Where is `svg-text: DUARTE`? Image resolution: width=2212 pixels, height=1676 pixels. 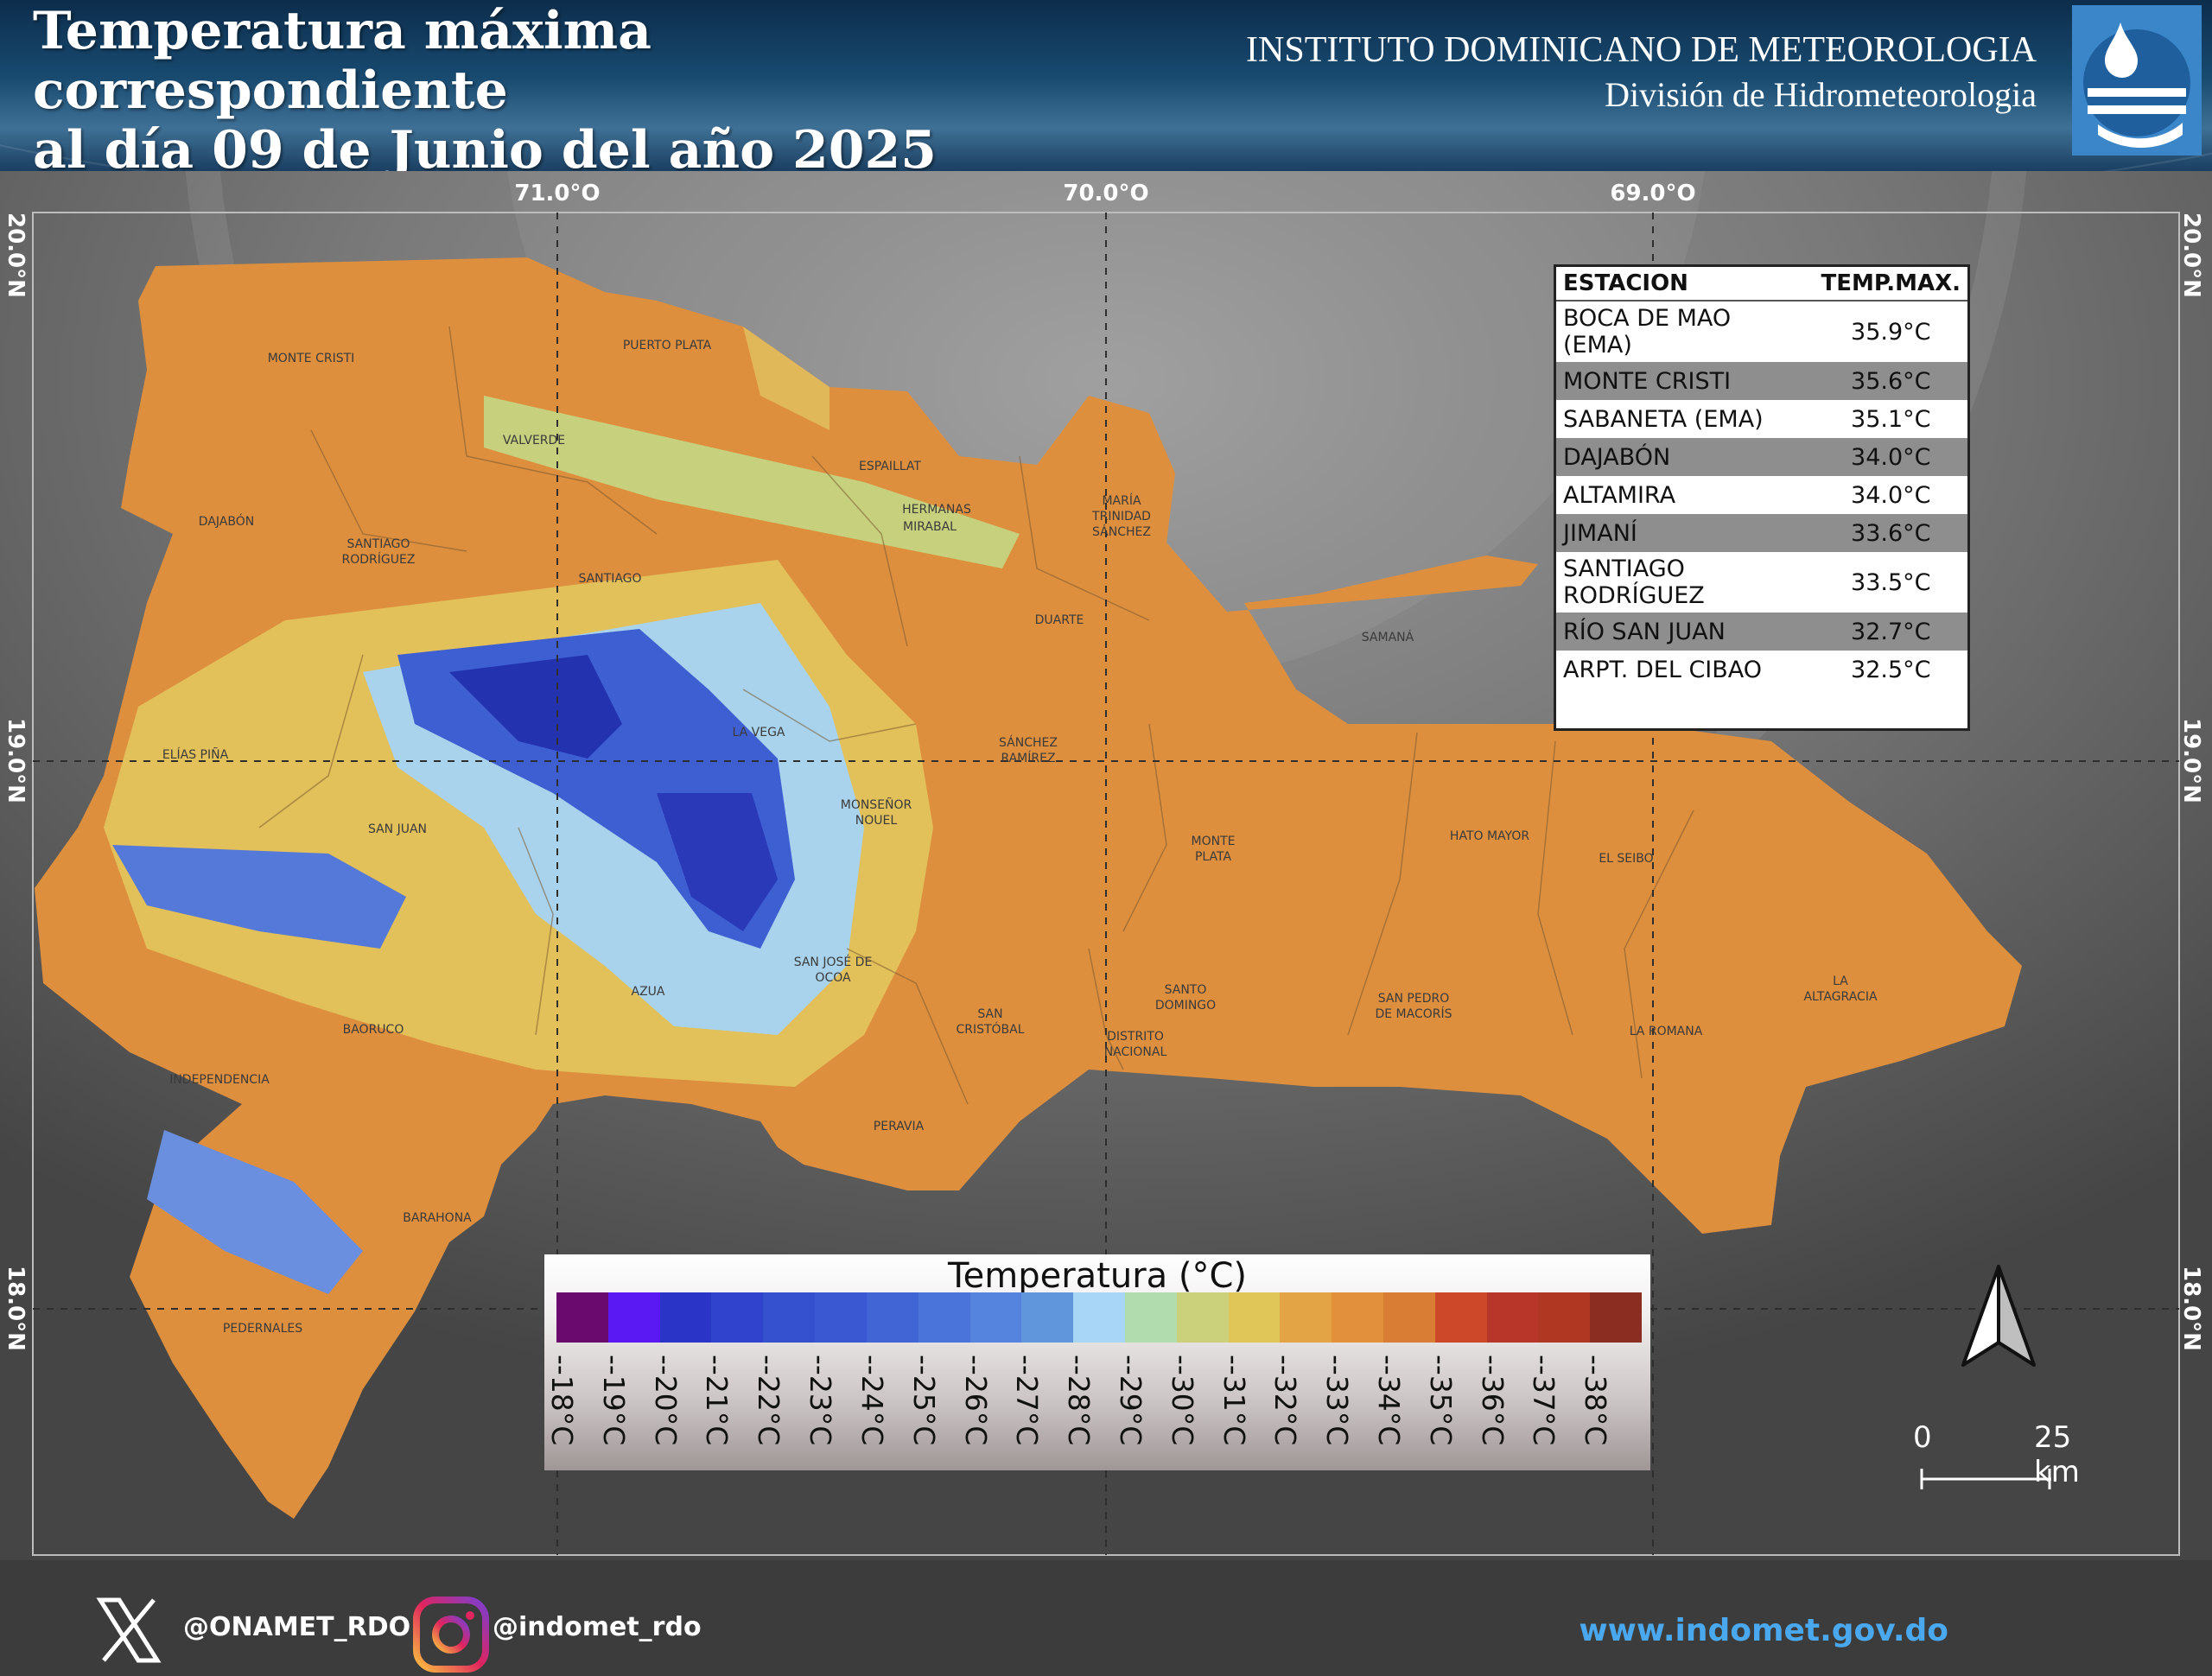 svg-text: DUARTE is located at coordinates (1059, 620).